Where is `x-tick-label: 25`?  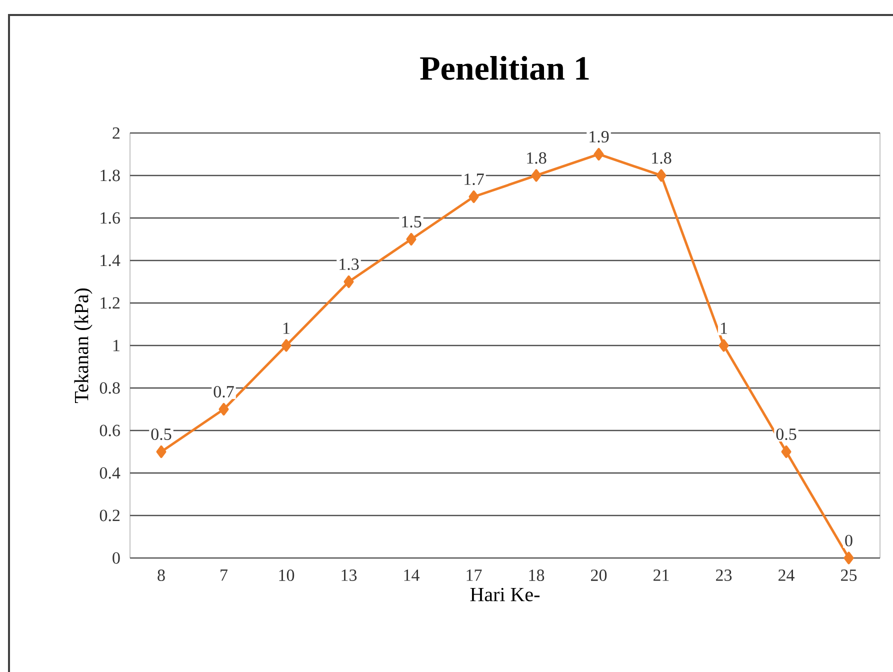
x-tick-label: 25 is located at coordinates (849, 575).